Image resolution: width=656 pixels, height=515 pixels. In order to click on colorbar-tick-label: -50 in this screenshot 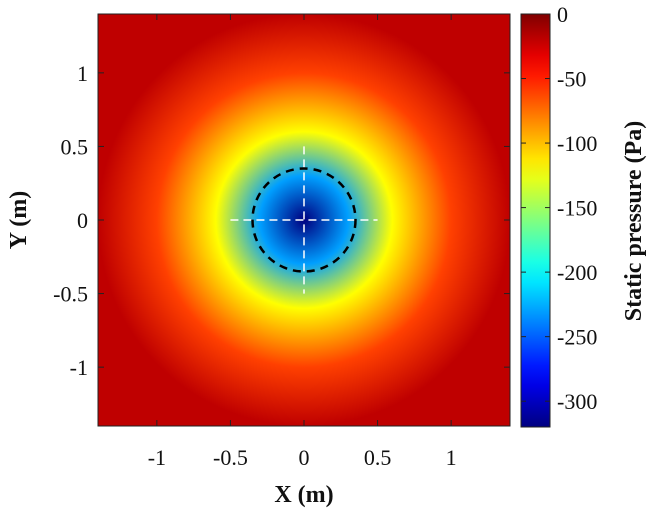, I will do `click(571, 79)`.